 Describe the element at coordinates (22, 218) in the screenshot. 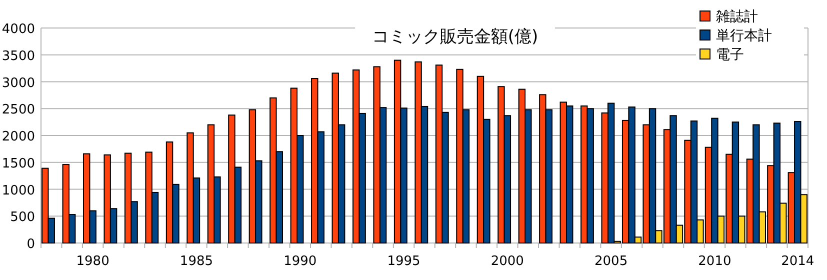

I see `y-tick-label: 500` at that location.